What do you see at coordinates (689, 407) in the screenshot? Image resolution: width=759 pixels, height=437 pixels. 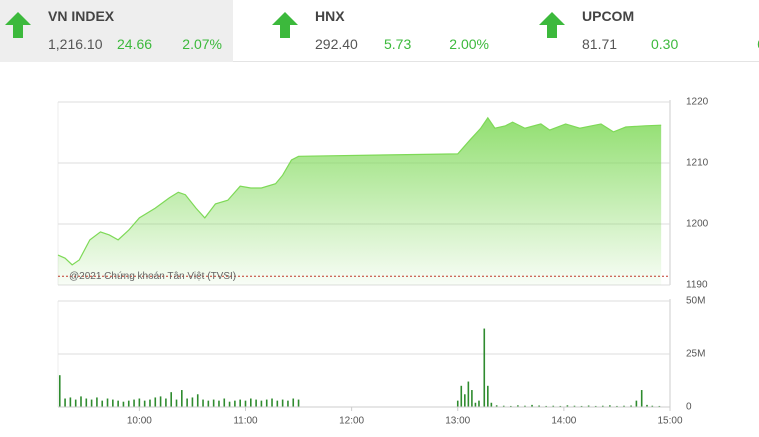 I see `y-tick-label: 0` at bounding box center [689, 407].